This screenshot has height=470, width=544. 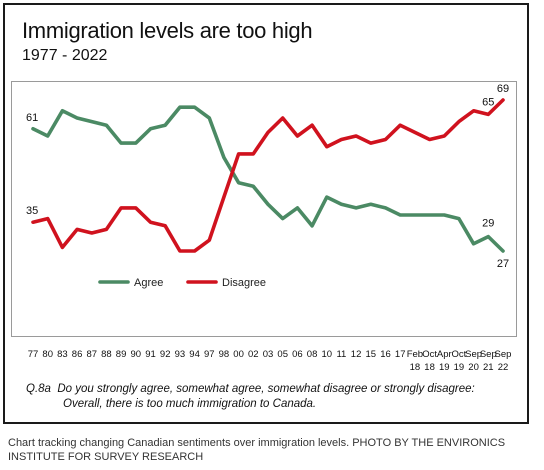 What do you see at coordinates (488, 102) in the screenshot?
I see `label-disagree-prev: 65` at bounding box center [488, 102].